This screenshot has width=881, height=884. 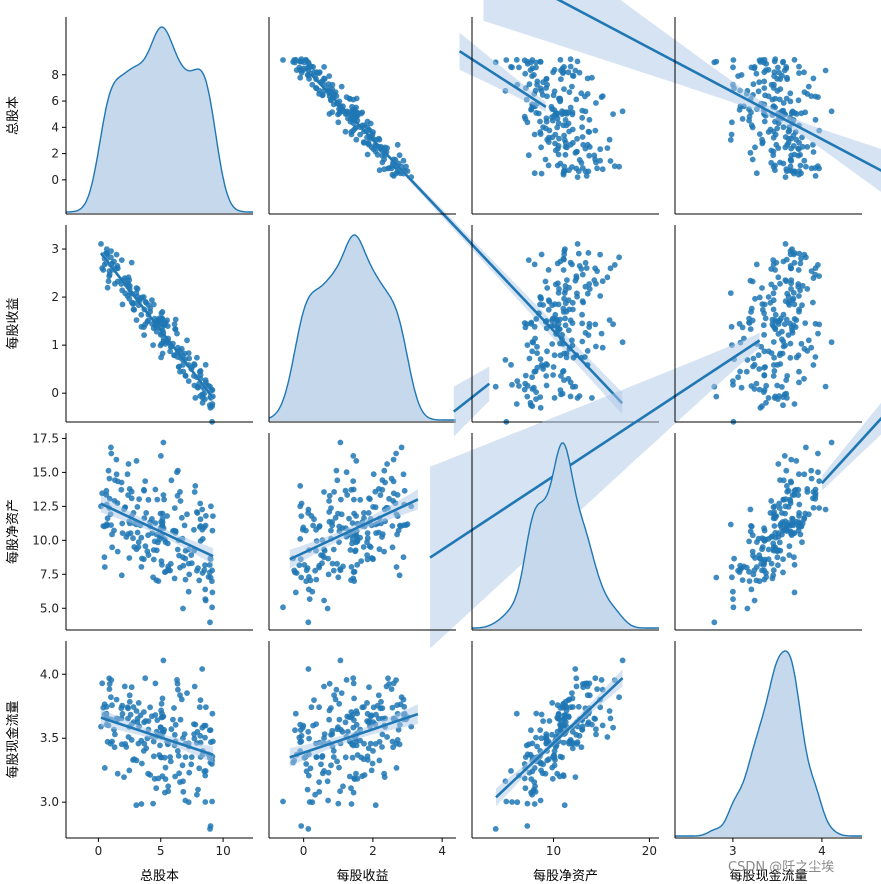 I want to click on x-tick-label: 10, so click(x=222, y=851).